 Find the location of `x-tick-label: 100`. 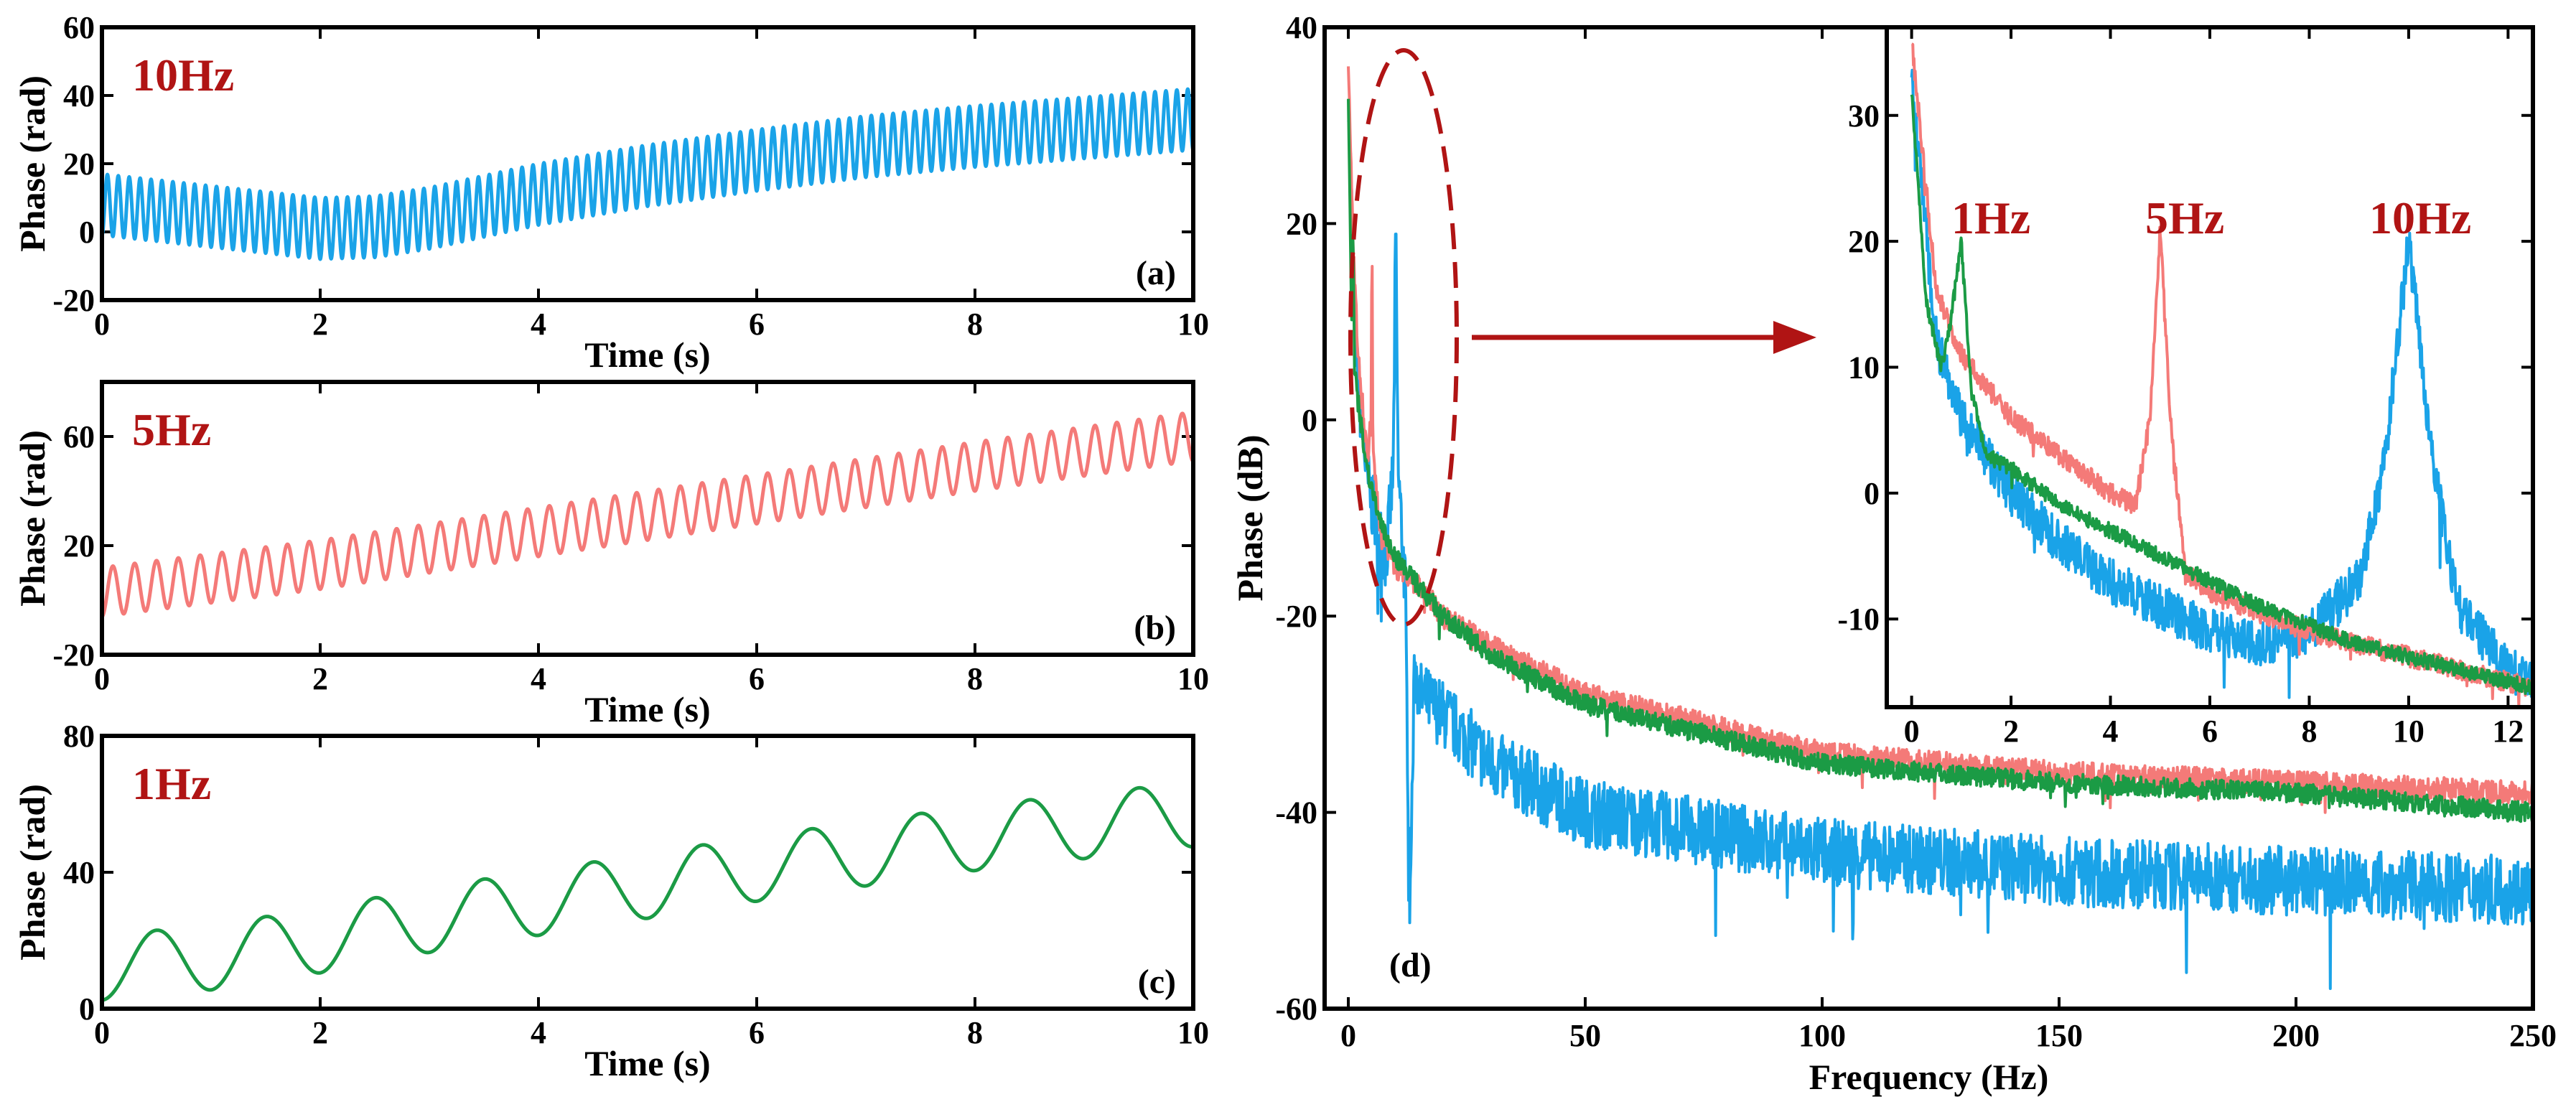

x-tick-label: 100 is located at coordinates (1822, 1035).